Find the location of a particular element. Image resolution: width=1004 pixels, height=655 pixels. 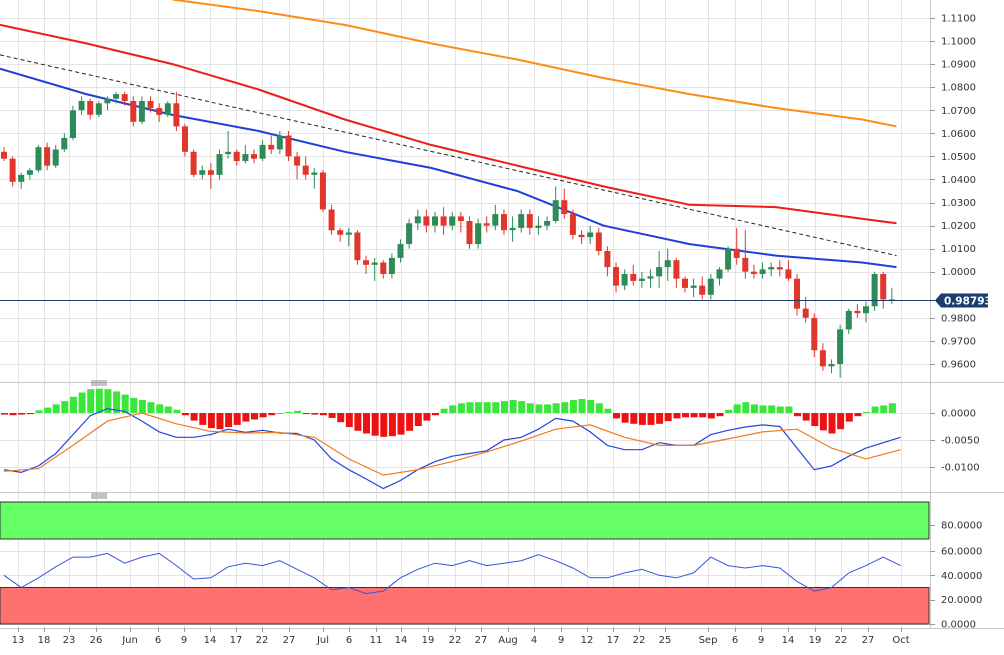

y-tick-label: 1.0700 is located at coordinates (958, 111).